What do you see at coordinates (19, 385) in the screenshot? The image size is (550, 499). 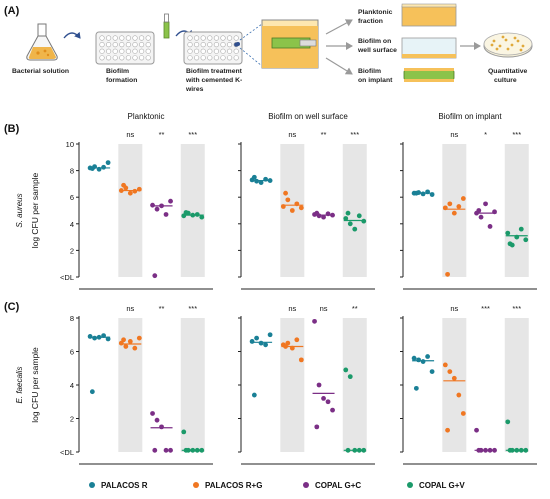 I see `organism-label: E. faecalis` at bounding box center [19, 385].